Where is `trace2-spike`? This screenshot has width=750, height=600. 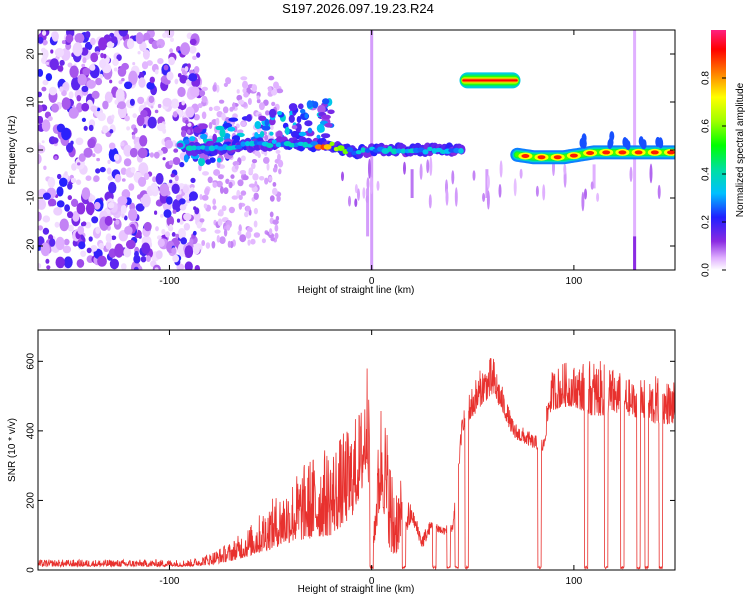 trace2-spike is located at coordinates (625, 142).